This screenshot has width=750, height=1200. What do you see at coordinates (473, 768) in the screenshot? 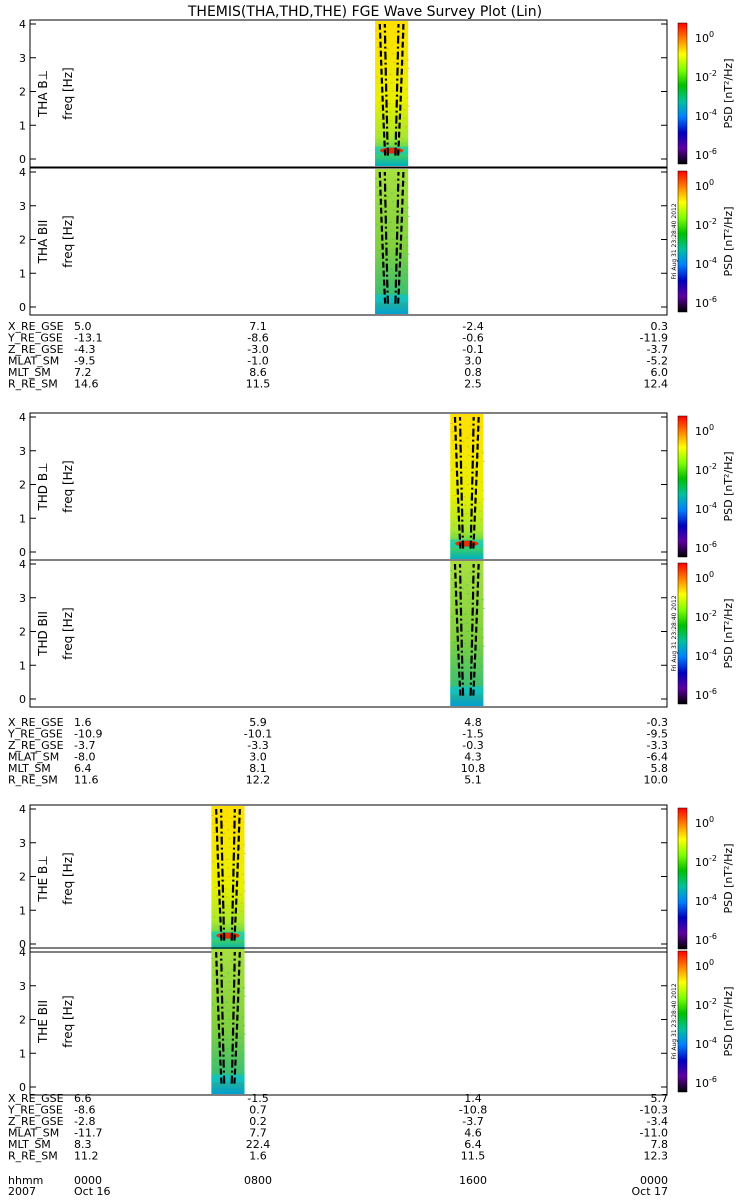
I see `ephemeris-value: 10.8` at bounding box center [473, 768].